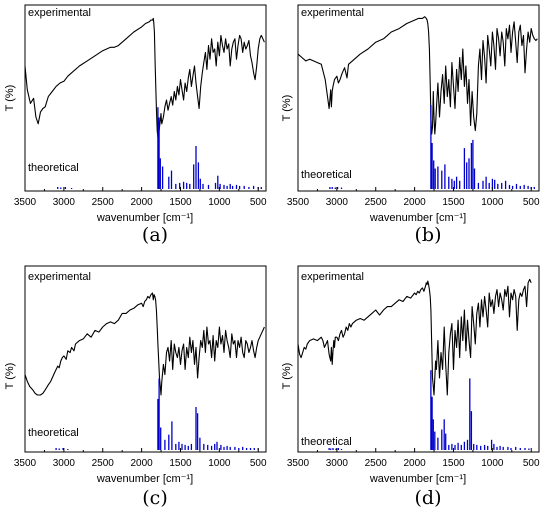 This screenshot has width=550, height=517. Describe the element at coordinates (428, 498) in the screenshot. I see `panel-caption: (d)` at that location.